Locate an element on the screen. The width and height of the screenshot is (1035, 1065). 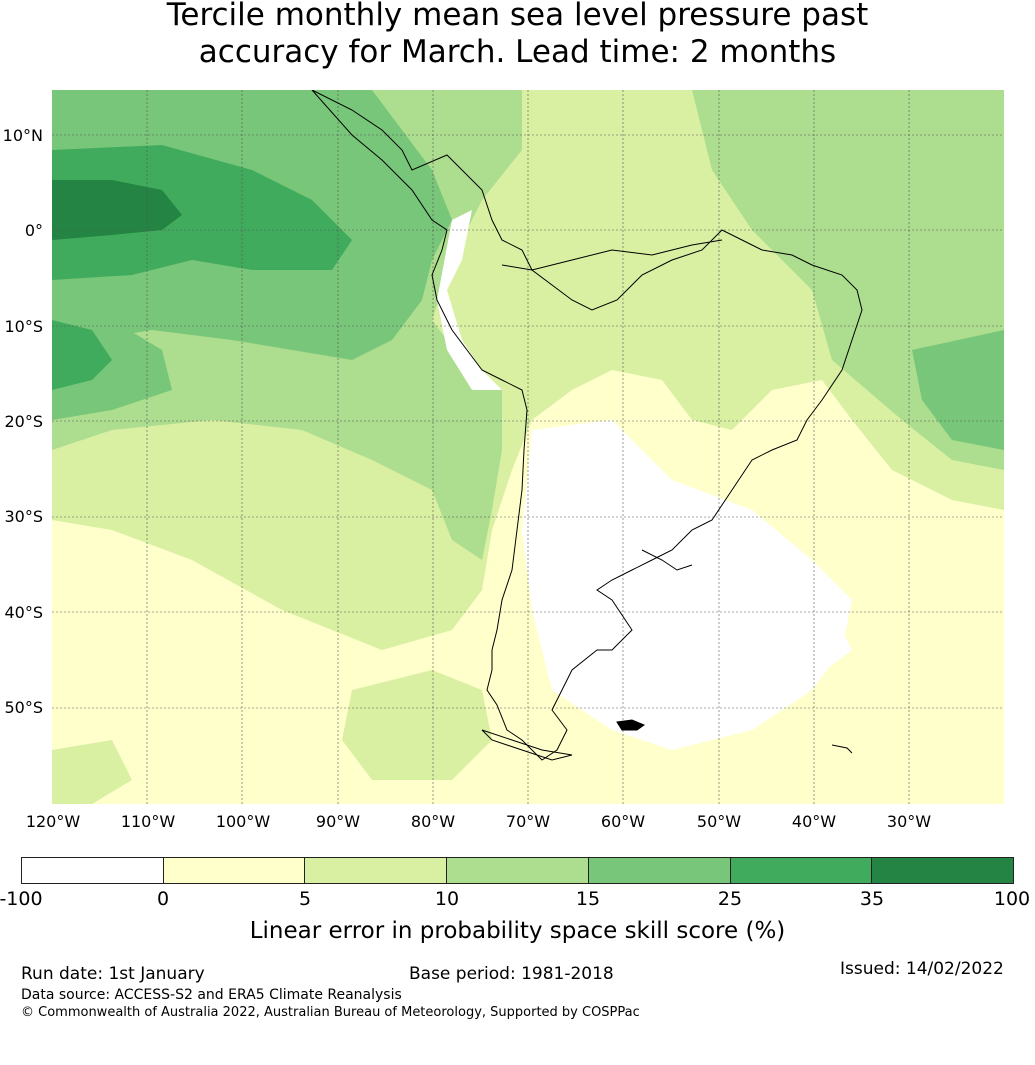
lat-tick-40s: 40°S is located at coordinates (23, 612).